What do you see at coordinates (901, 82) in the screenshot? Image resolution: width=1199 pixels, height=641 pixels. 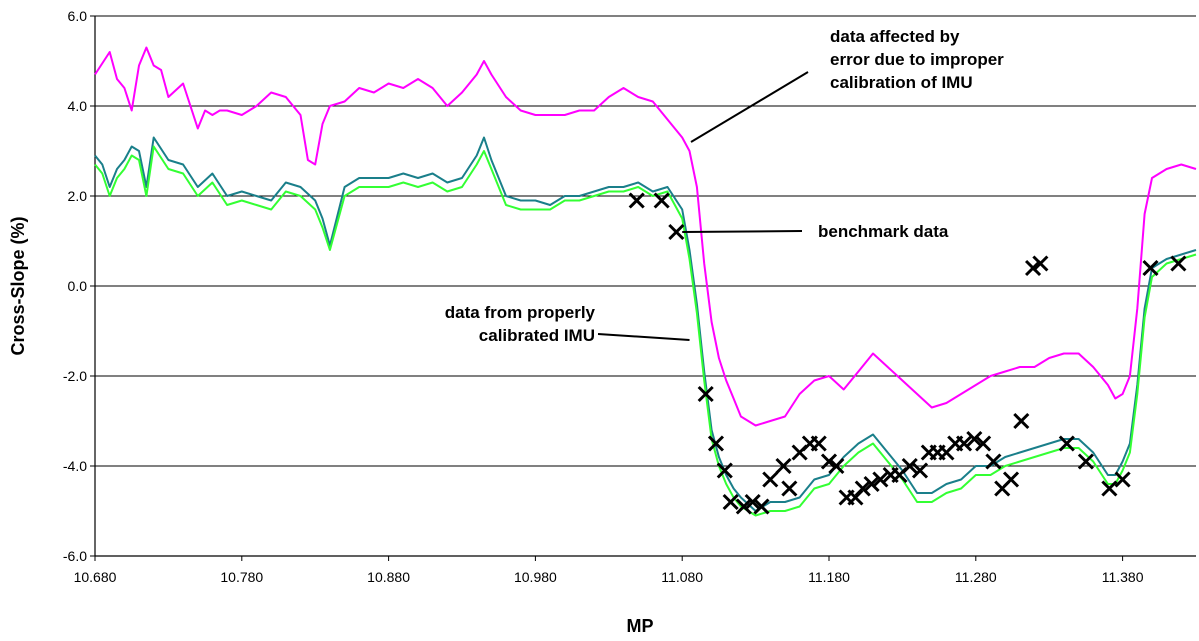 I see `annotation-text: calibration of IMU` at bounding box center [901, 82].